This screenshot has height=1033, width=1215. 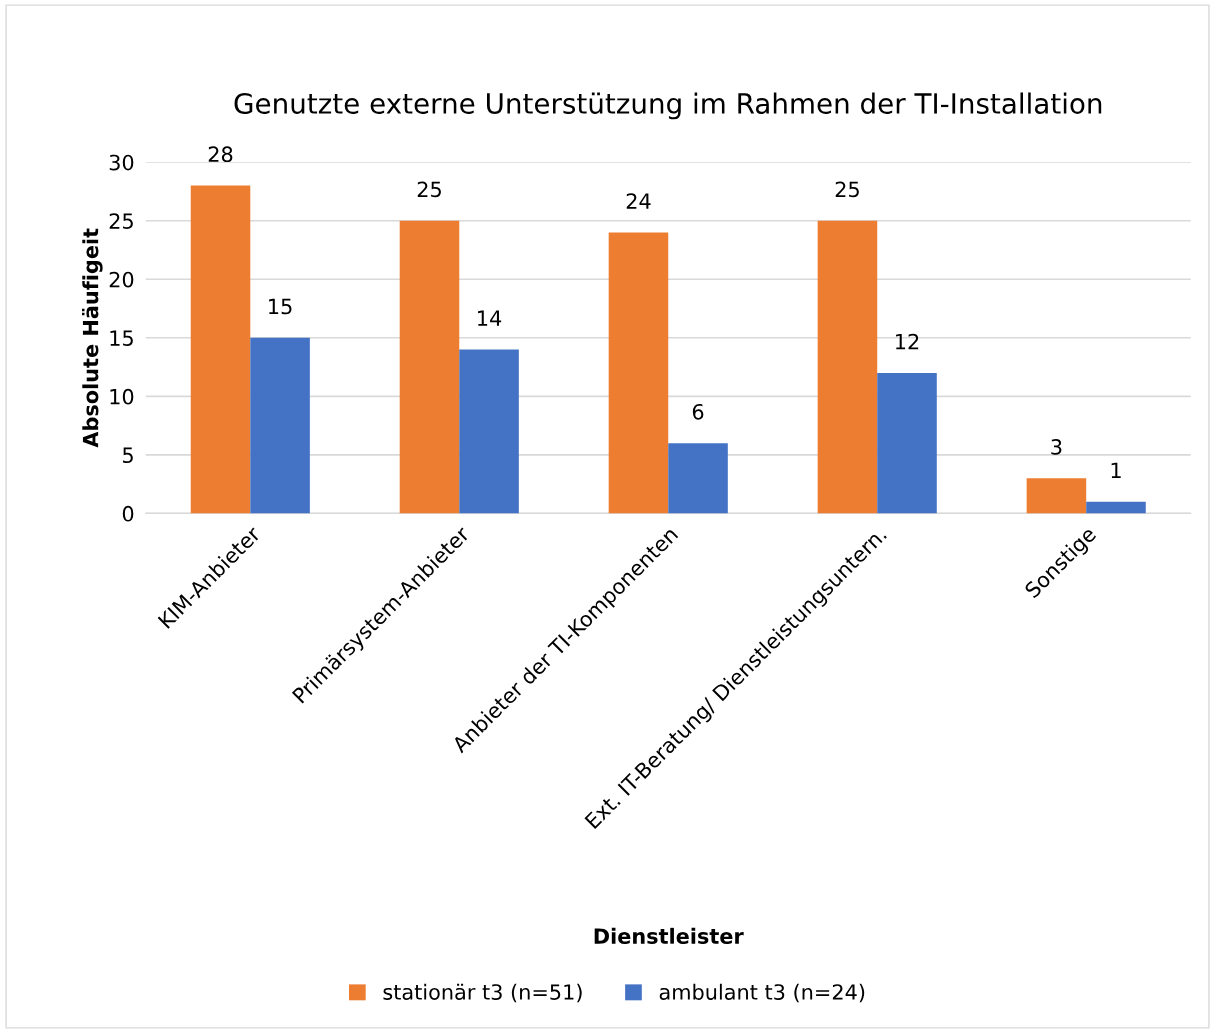 I want to click on data-label: 1, so click(x=1116, y=470).